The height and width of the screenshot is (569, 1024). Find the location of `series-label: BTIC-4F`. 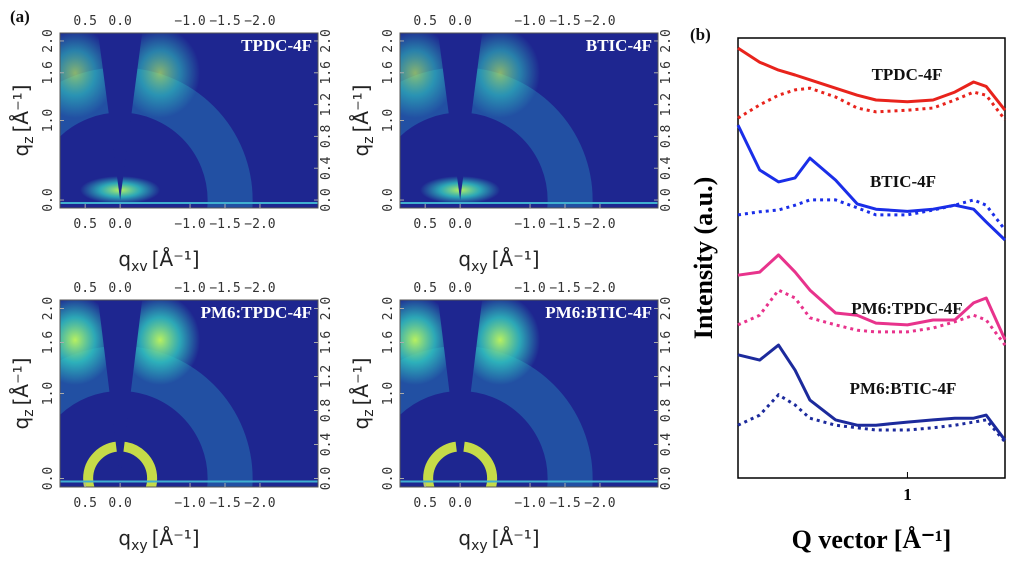

series-label: BTIC-4F is located at coordinates (903, 181).